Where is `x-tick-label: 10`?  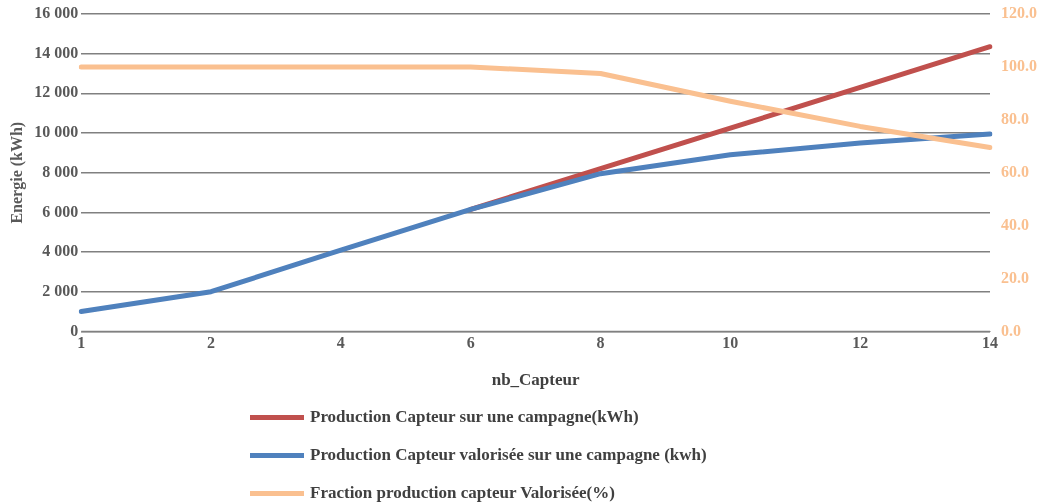
x-tick-label: 10 is located at coordinates (730, 343).